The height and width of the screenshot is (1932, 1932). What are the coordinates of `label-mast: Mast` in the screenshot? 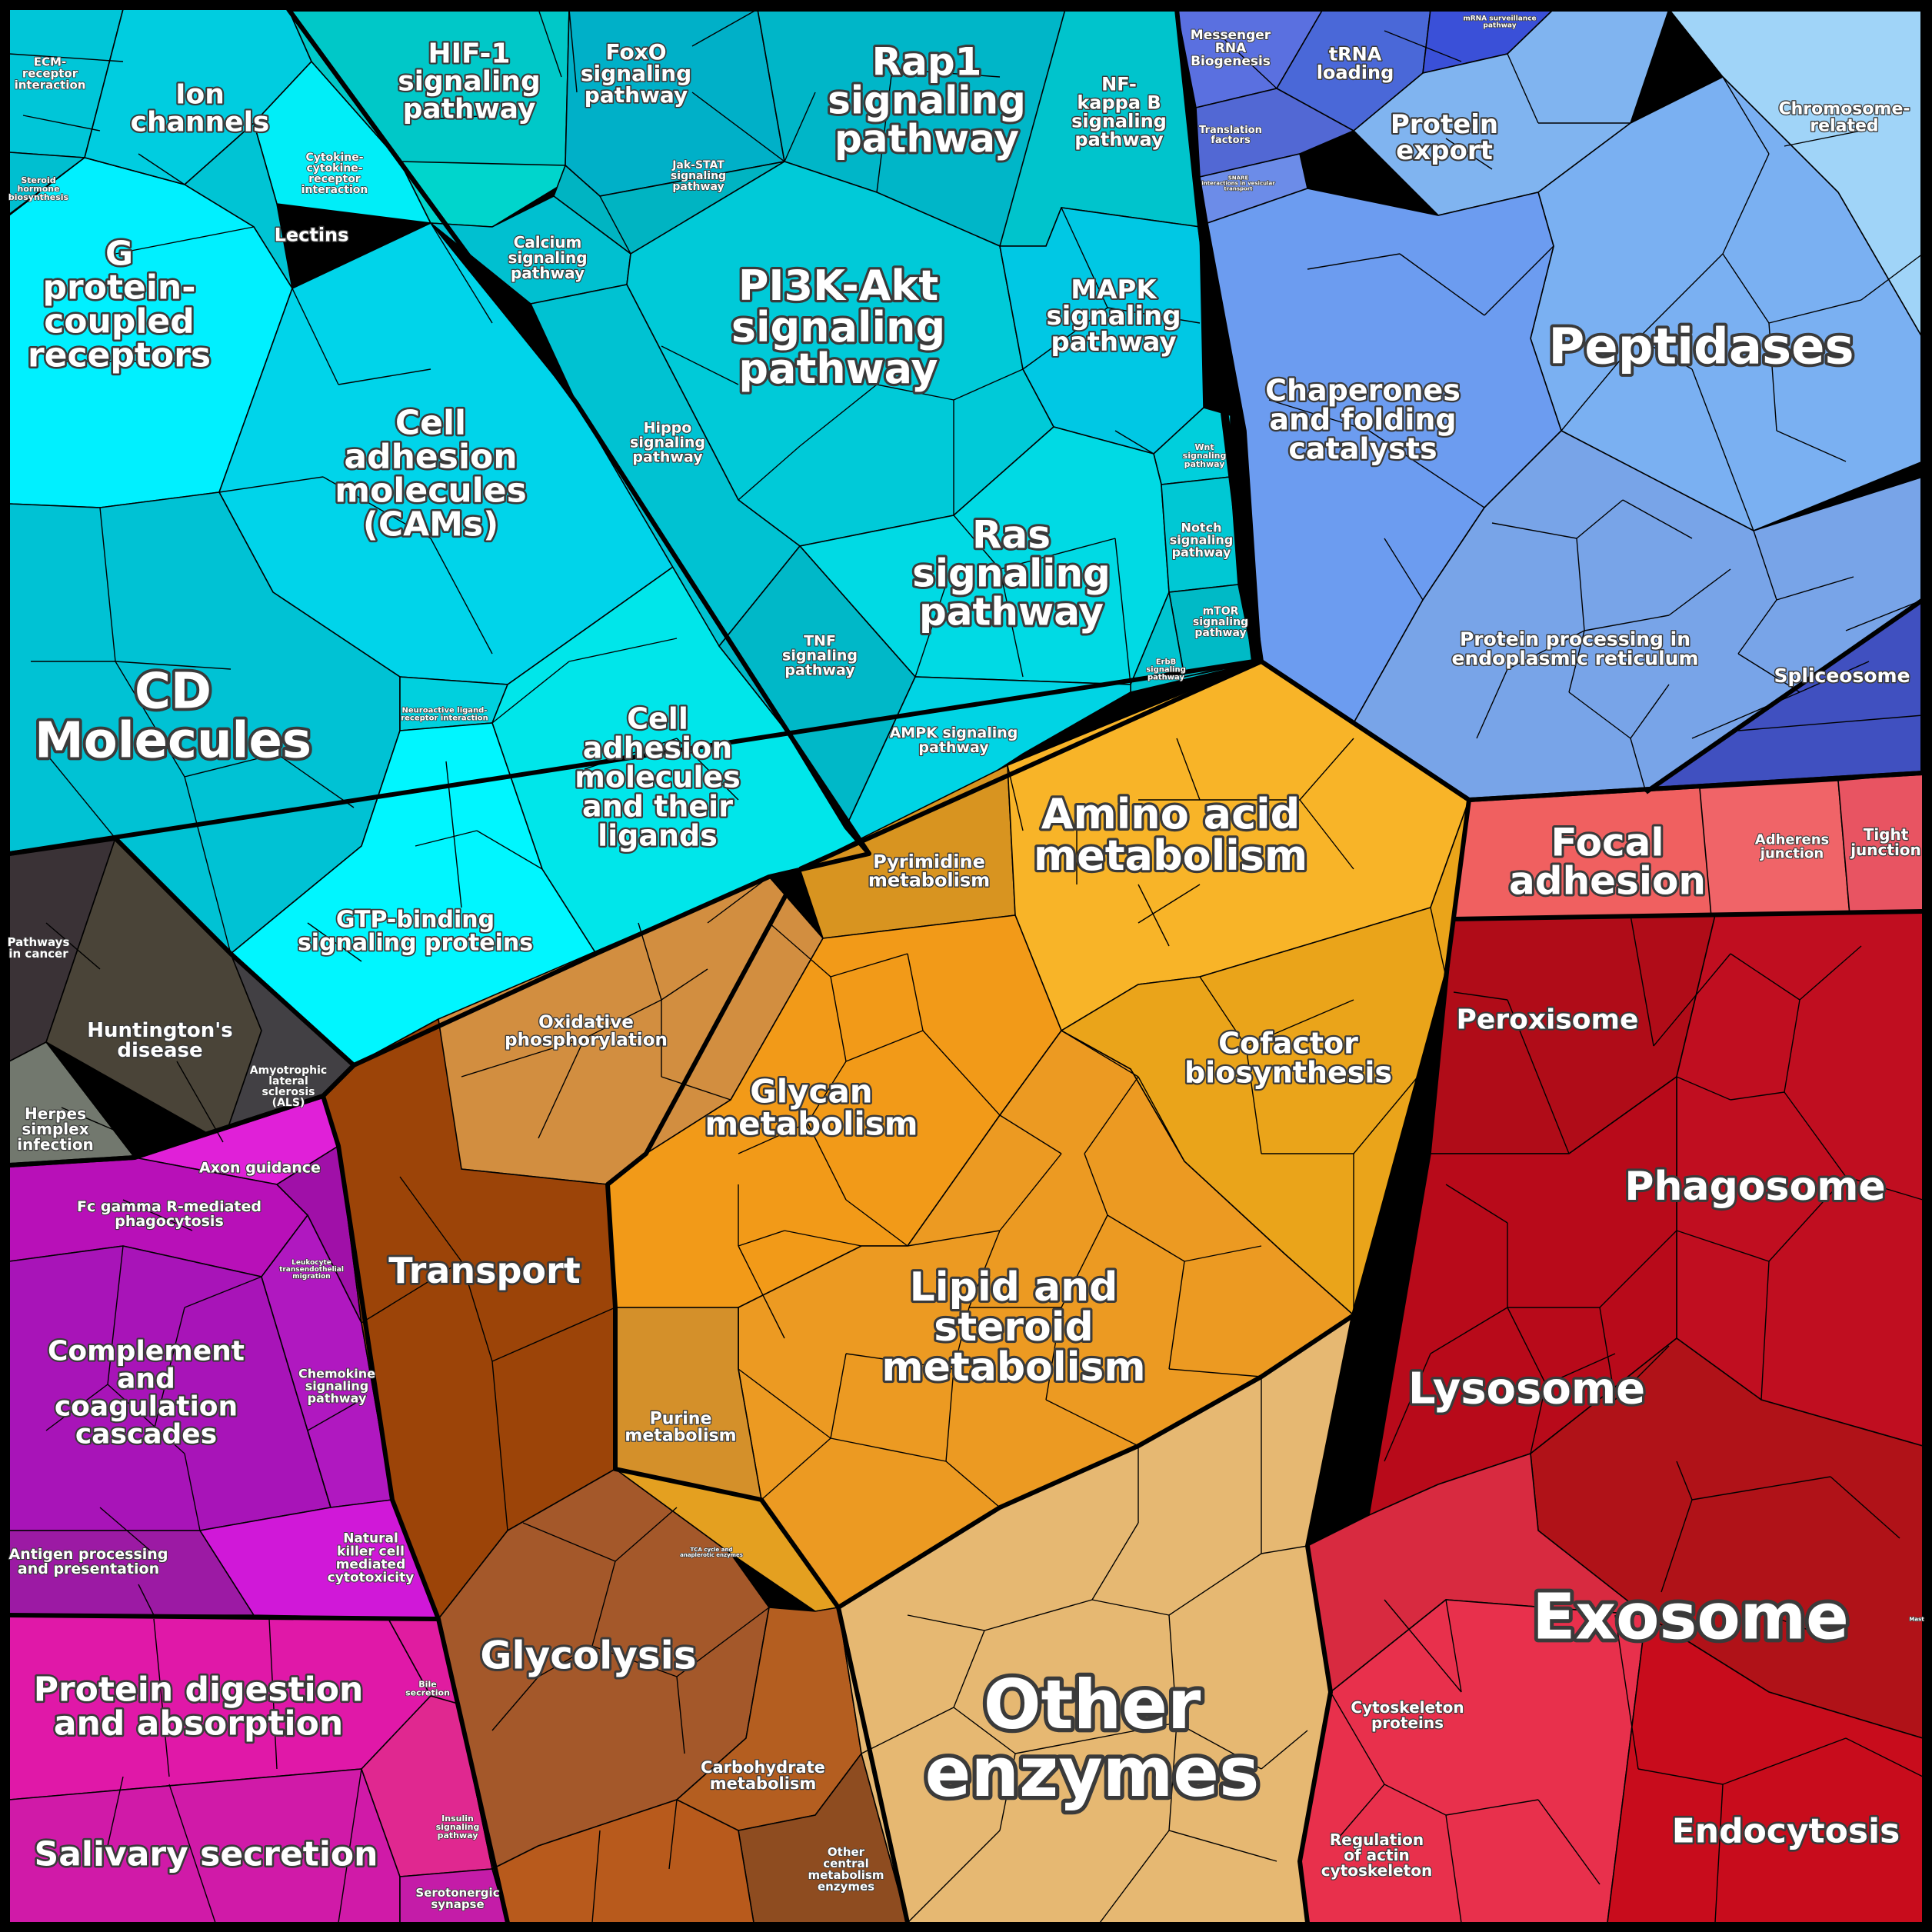 It's located at (1916, 1619).